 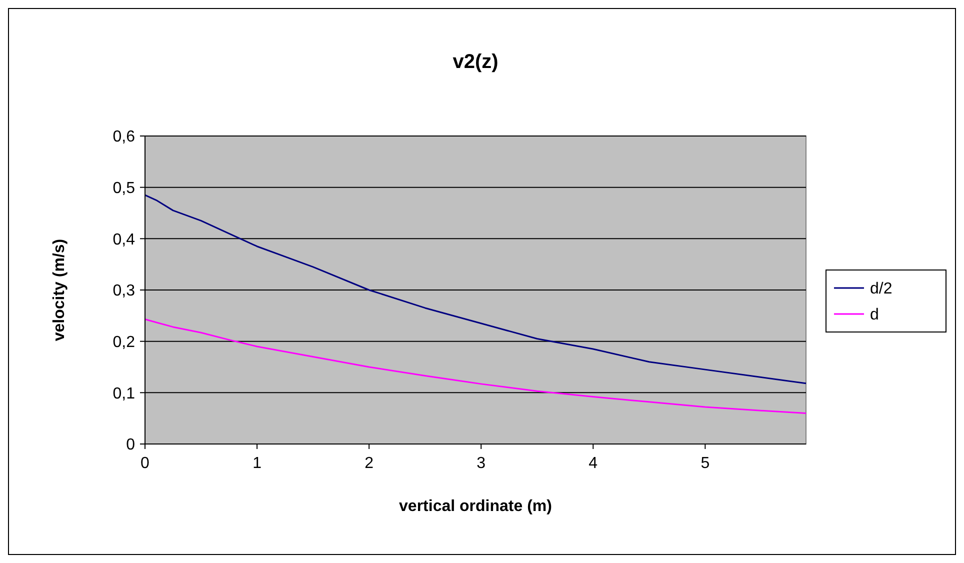 What do you see at coordinates (124, 188) in the screenshot?
I see `y-tick-label: 0,5` at bounding box center [124, 188].